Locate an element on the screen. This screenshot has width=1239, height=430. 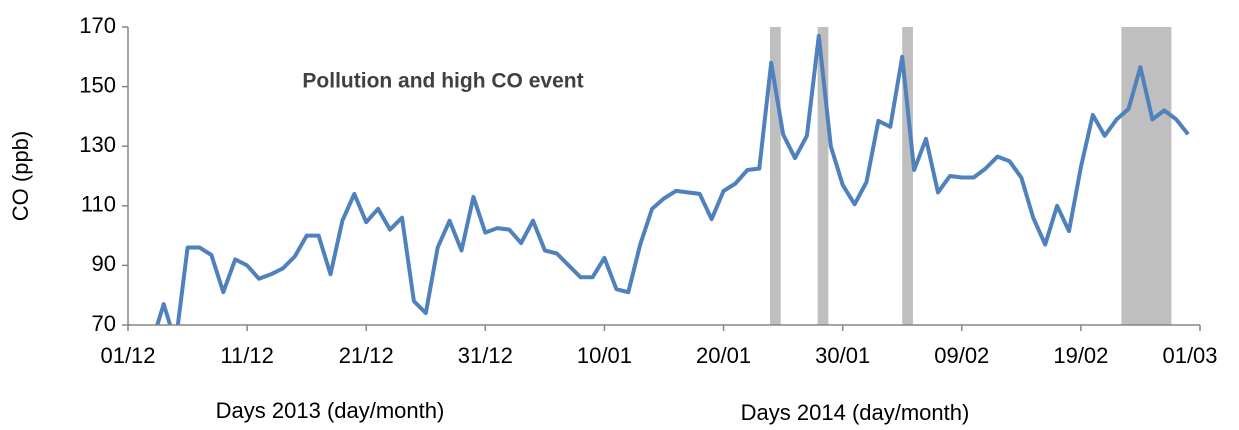
x-tick-label: 01/03 is located at coordinates (1189, 355).